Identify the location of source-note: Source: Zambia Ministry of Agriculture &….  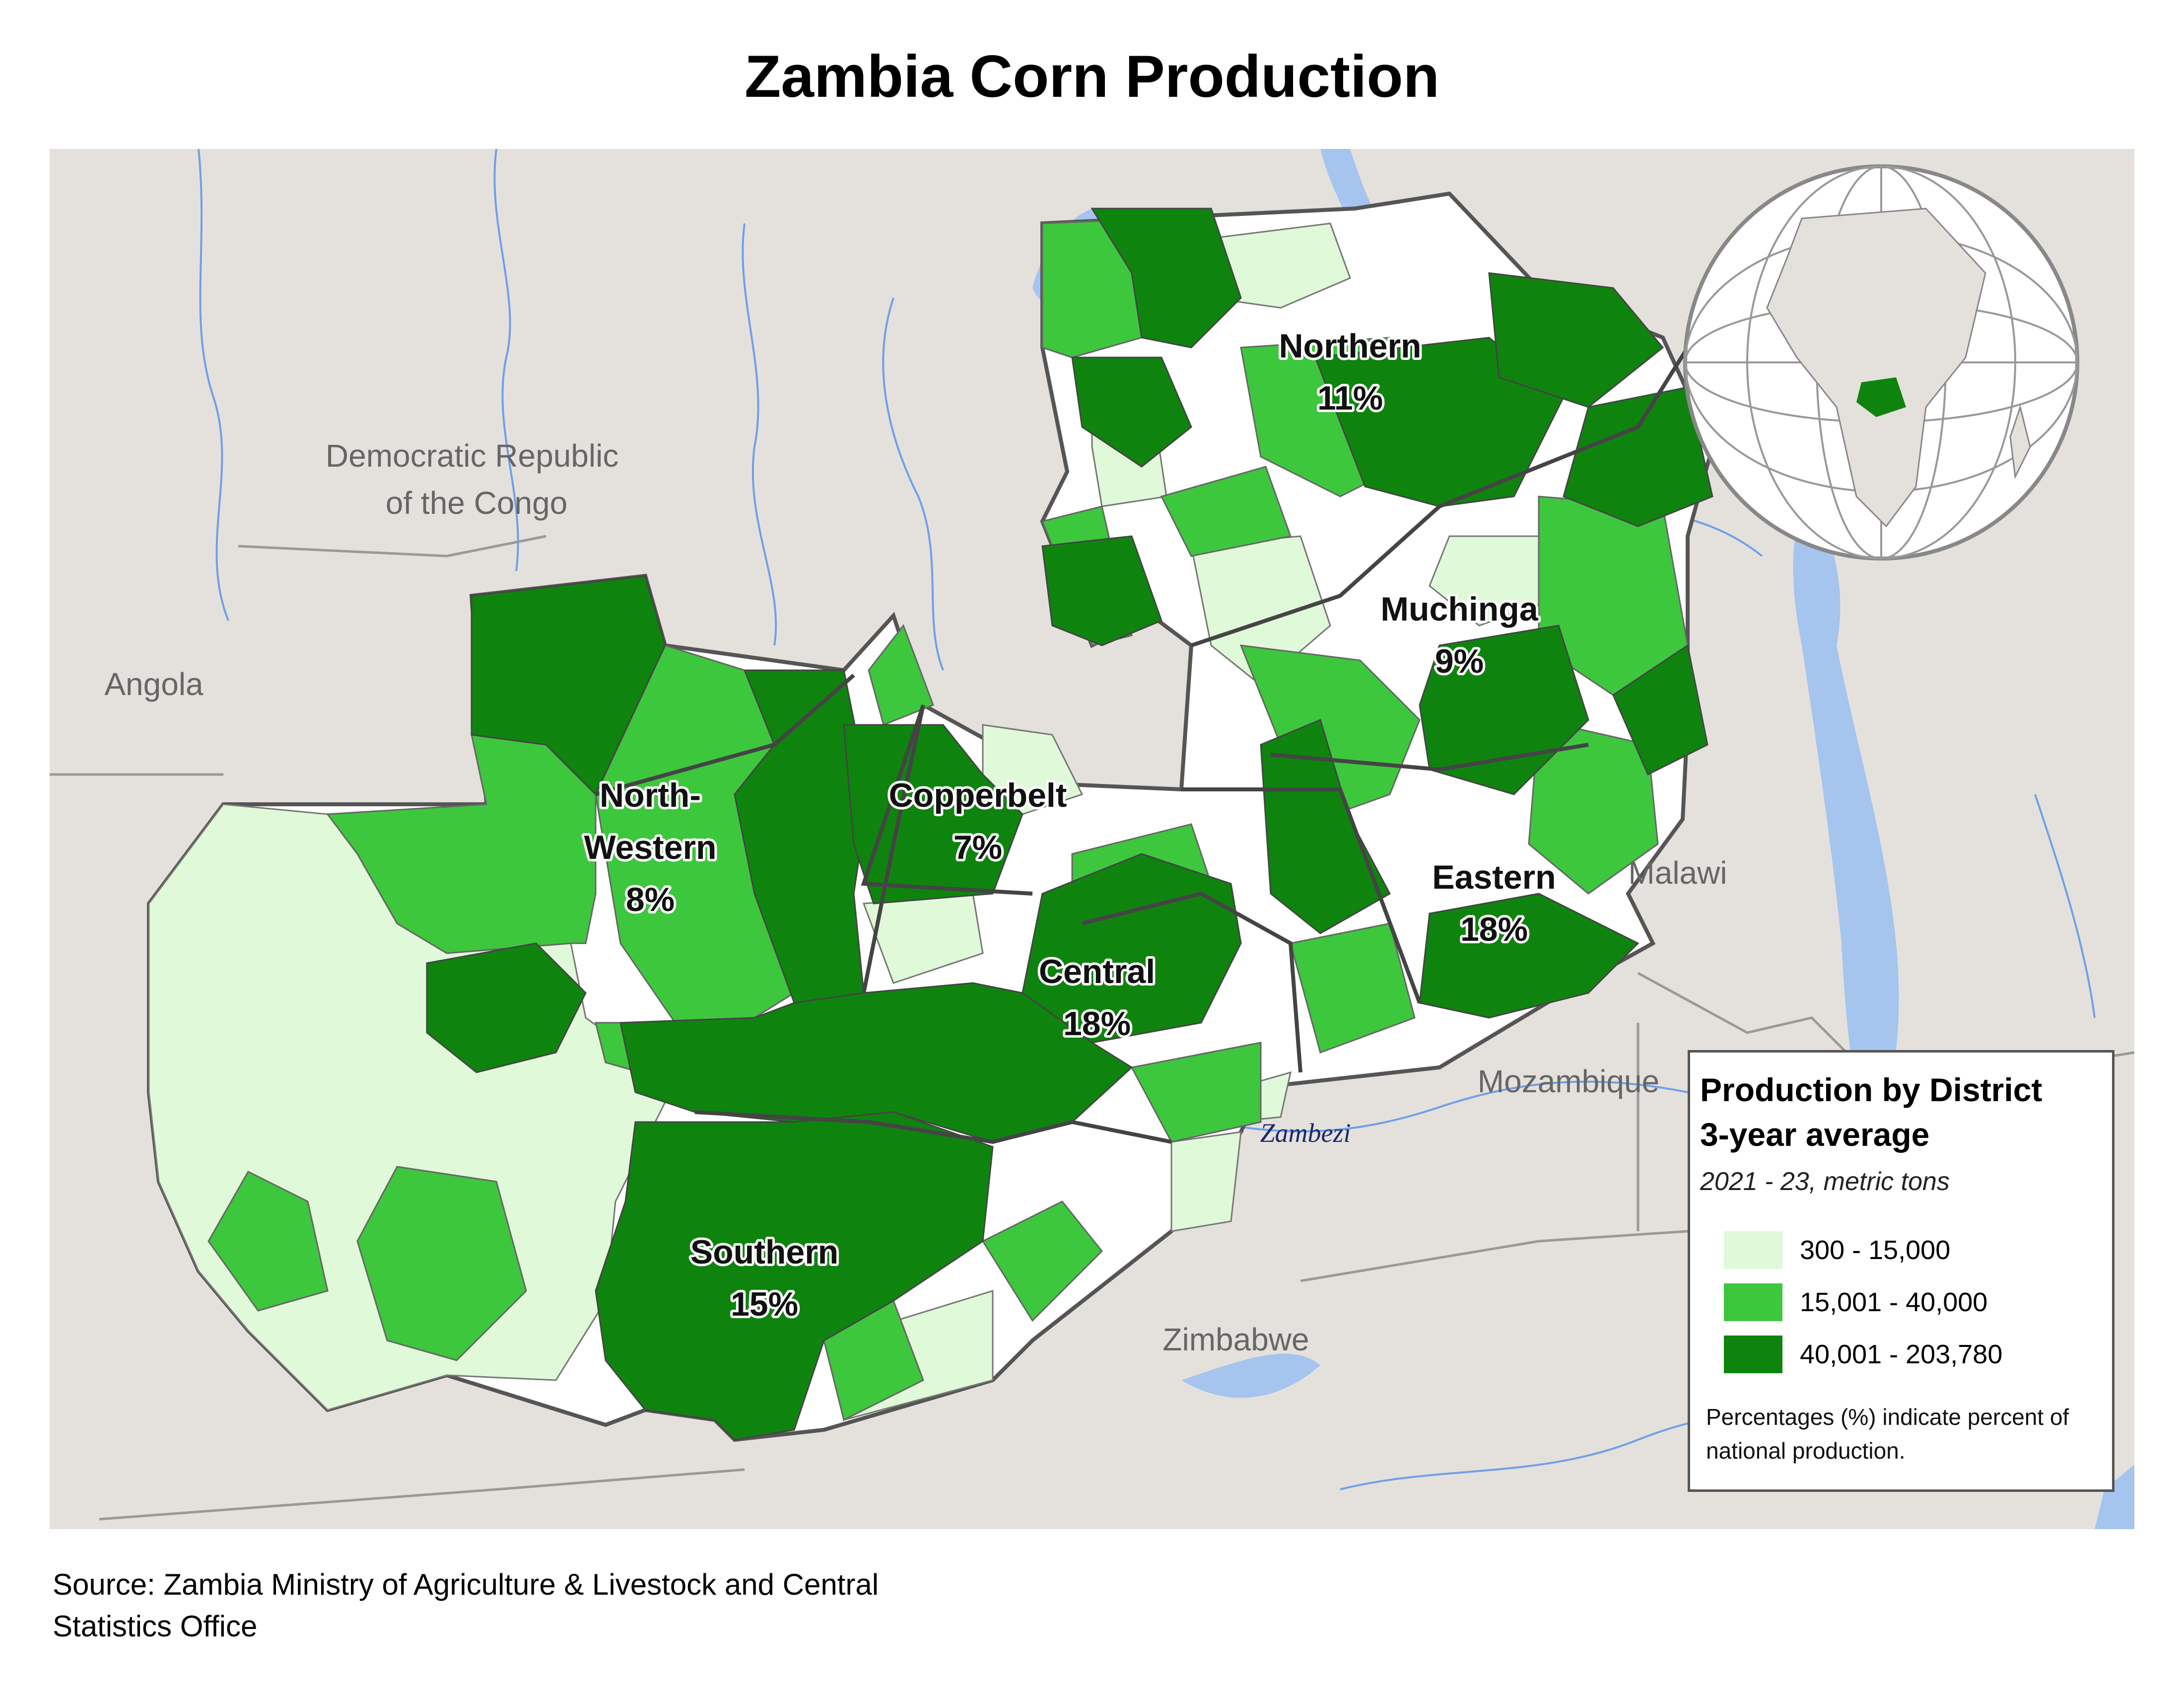
(466, 1605).